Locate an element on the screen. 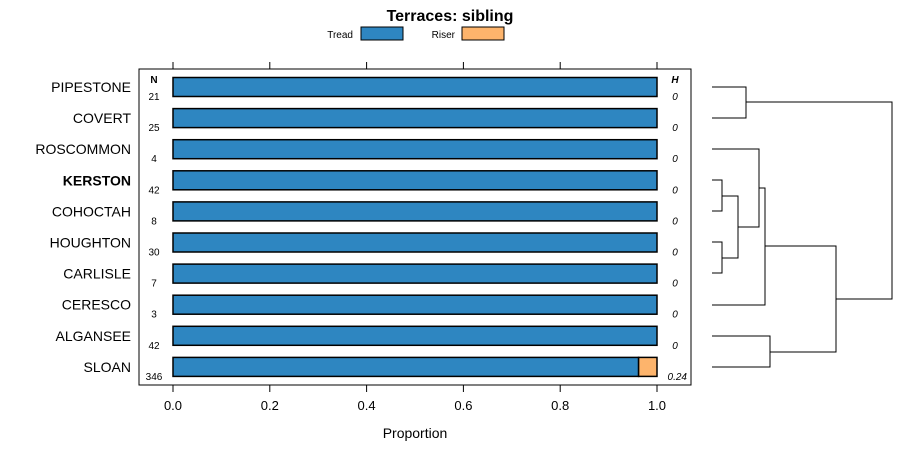 The height and width of the screenshot is (460, 900). bar-tread-houghton is located at coordinates (415, 242).